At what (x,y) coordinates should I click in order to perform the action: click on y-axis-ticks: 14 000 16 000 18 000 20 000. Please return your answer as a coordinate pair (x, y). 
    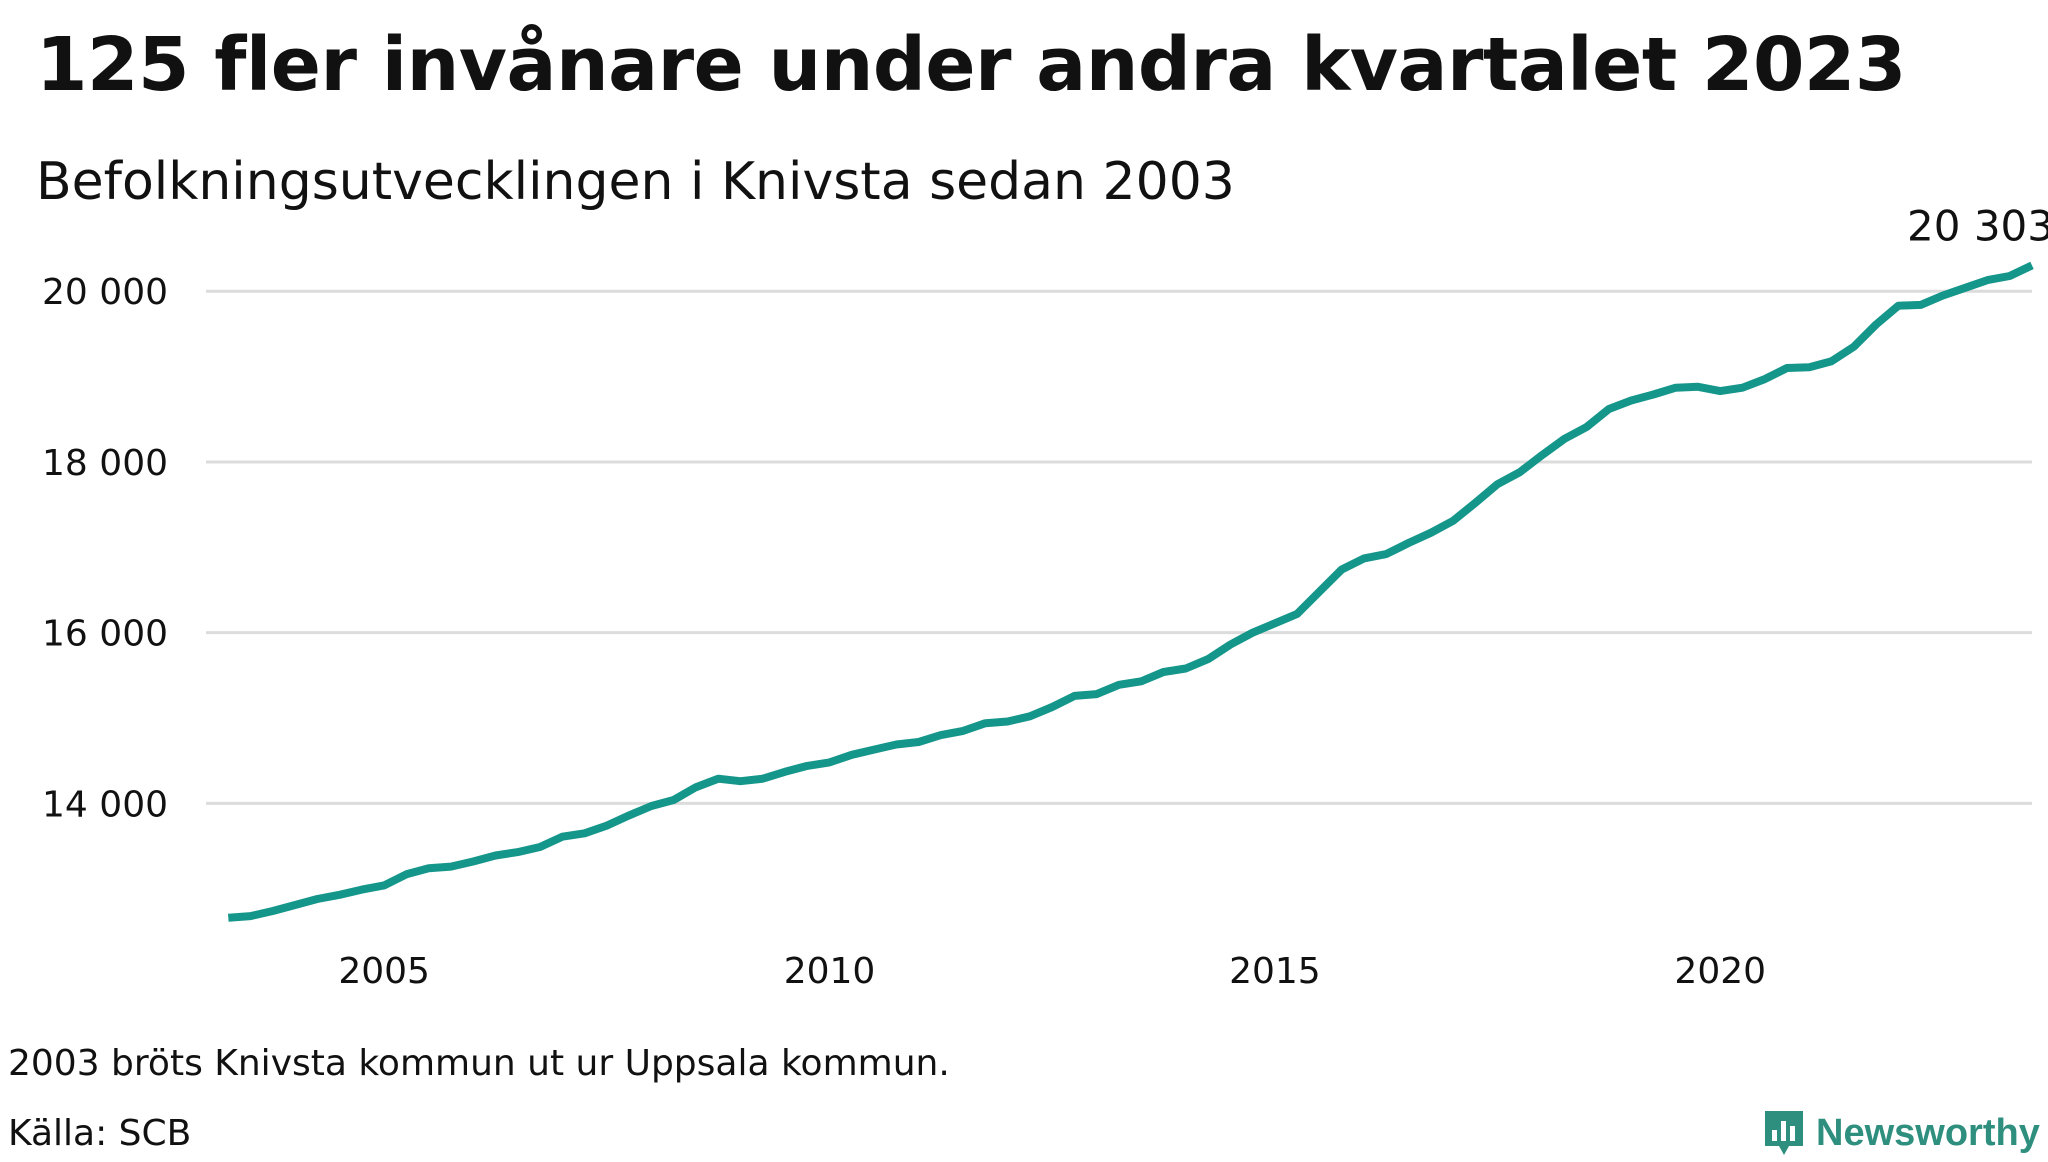
    Looking at the image, I should click on (105, 548).